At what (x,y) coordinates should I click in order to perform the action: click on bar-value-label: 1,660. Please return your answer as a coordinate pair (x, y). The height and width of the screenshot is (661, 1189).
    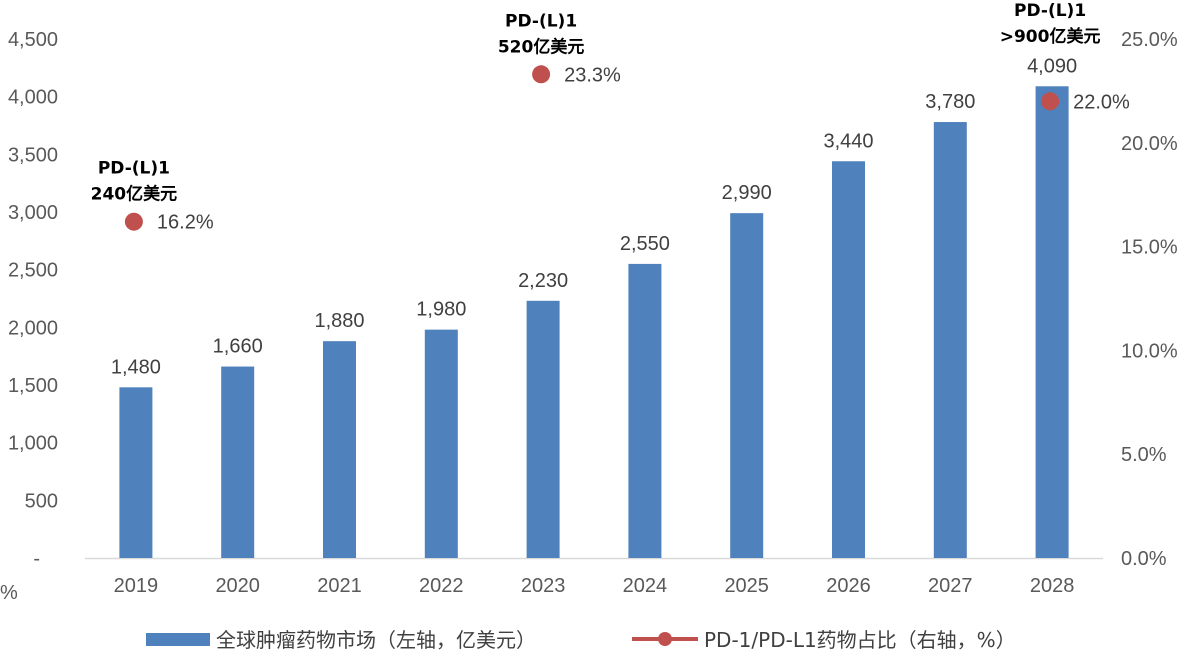
    Looking at the image, I should click on (238, 347).